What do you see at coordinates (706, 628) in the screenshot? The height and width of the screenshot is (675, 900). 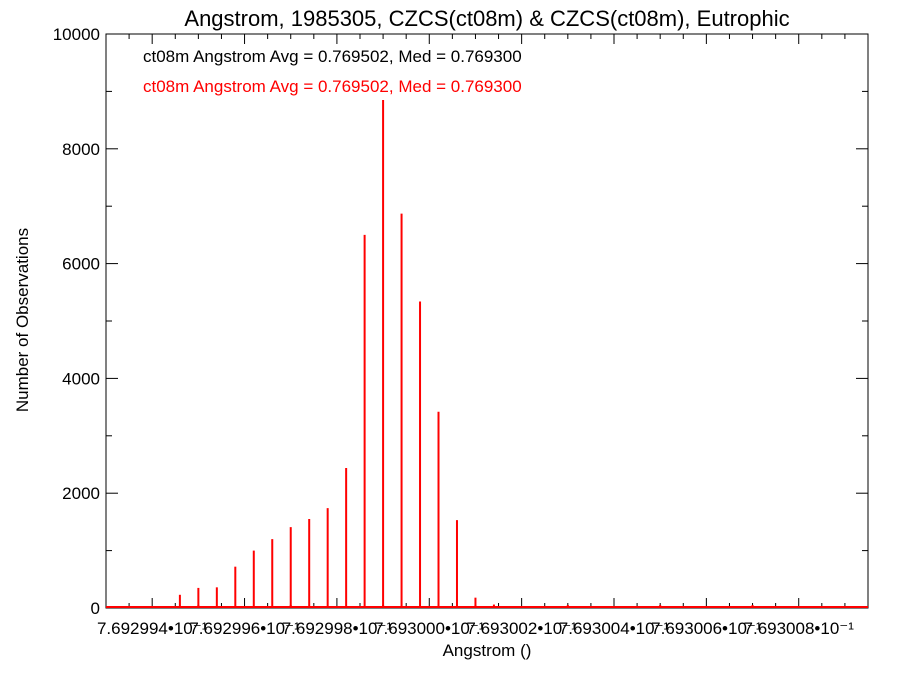 I see `x-tick-label: 7.693006•10⁻¹` at bounding box center [706, 628].